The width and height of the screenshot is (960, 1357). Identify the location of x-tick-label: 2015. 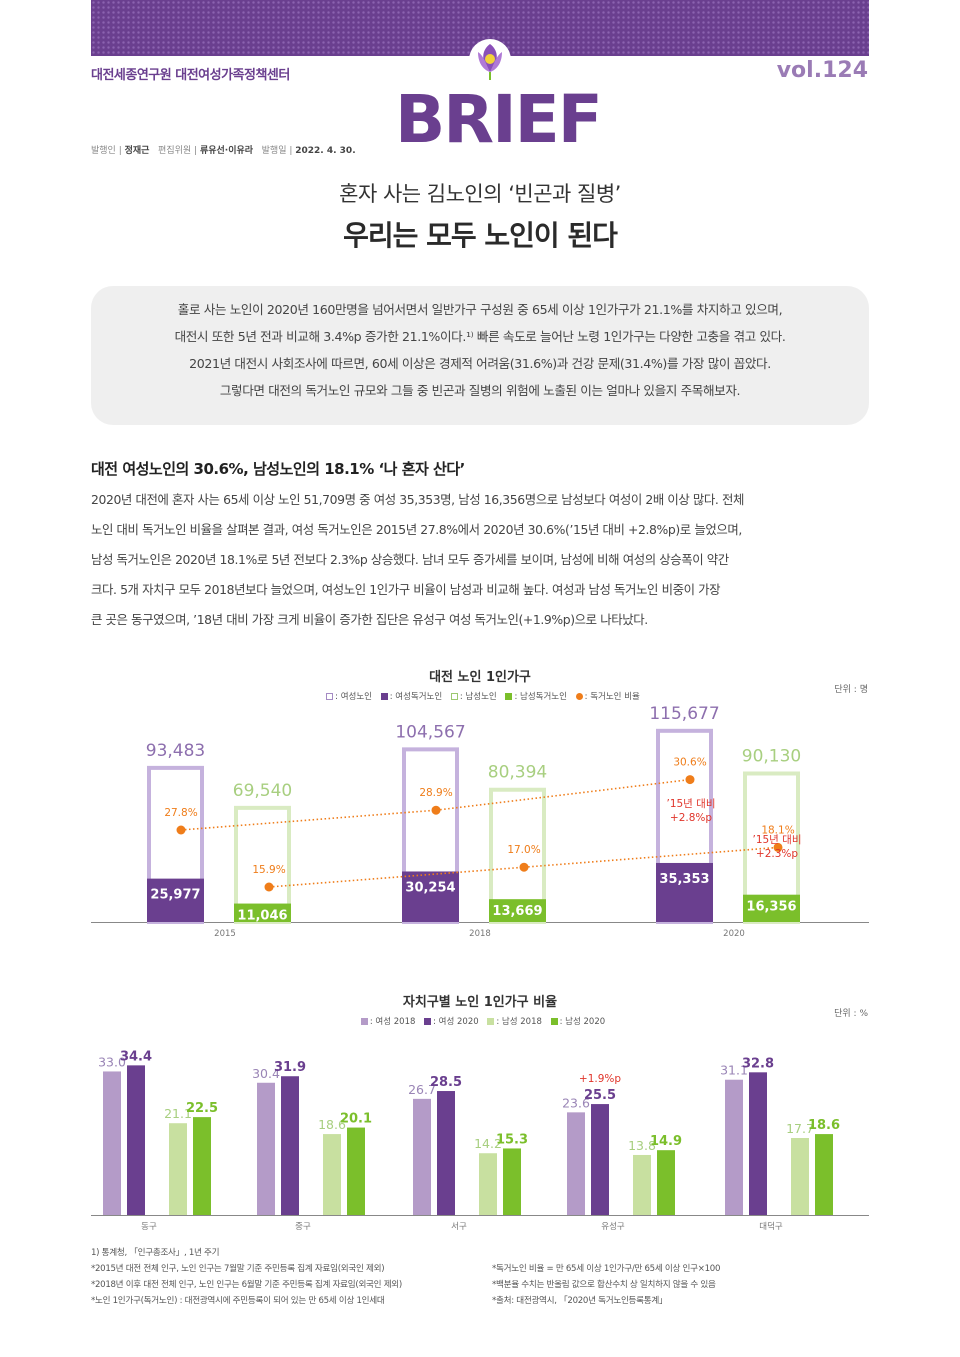
(225, 934).